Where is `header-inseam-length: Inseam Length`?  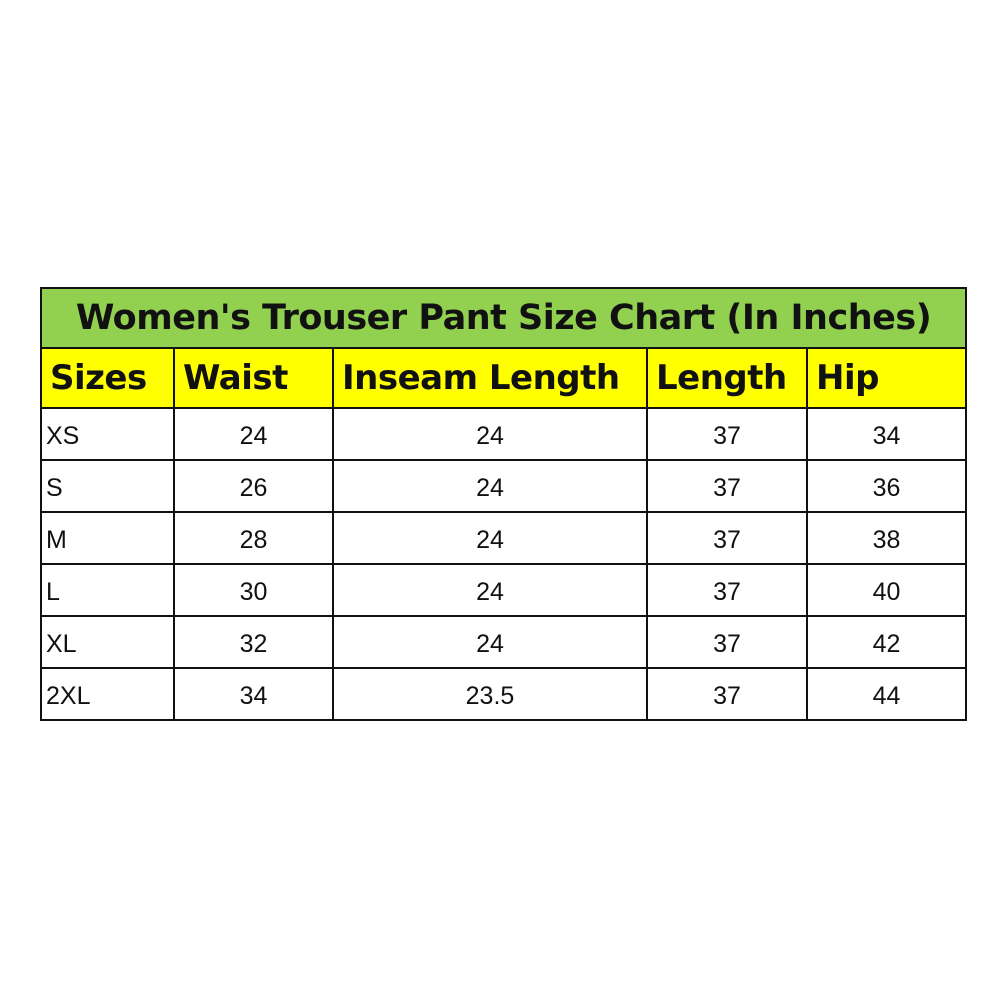 header-inseam-length: Inseam Length is located at coordinates (490, 378).